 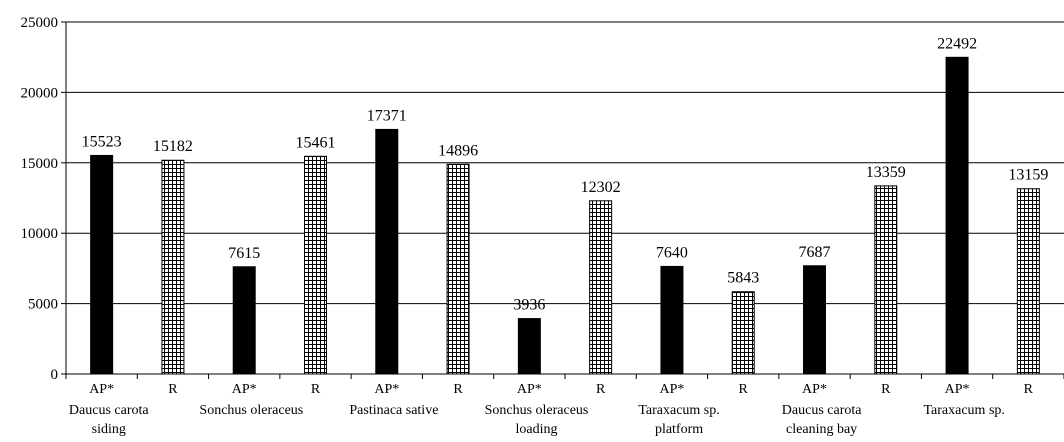 What do you see at coordinates (40, 164) in the screenshot?
I see `y-tick-label: 15000` at bounding box center [40, 164].